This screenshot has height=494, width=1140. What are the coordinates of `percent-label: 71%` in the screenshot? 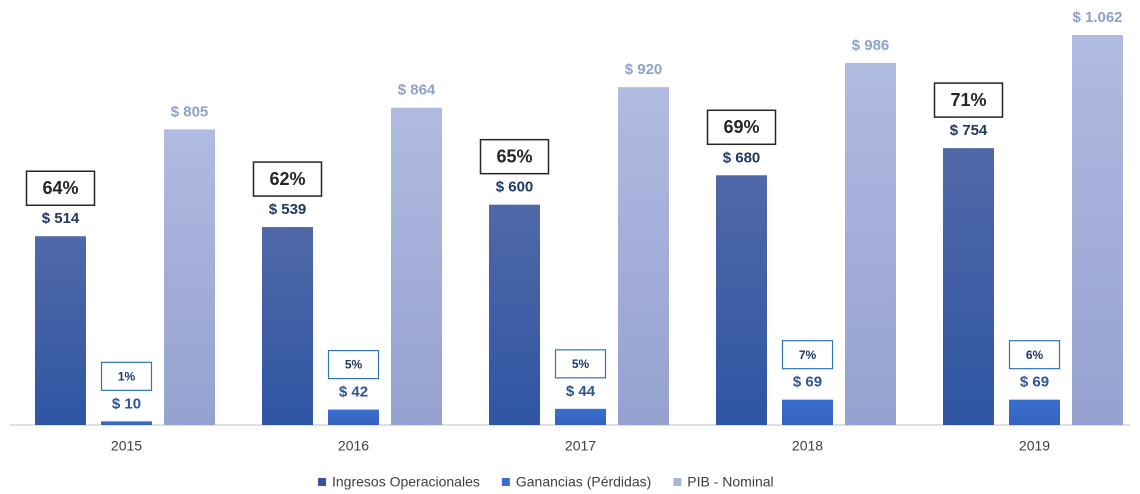 It's located at (968, 100).